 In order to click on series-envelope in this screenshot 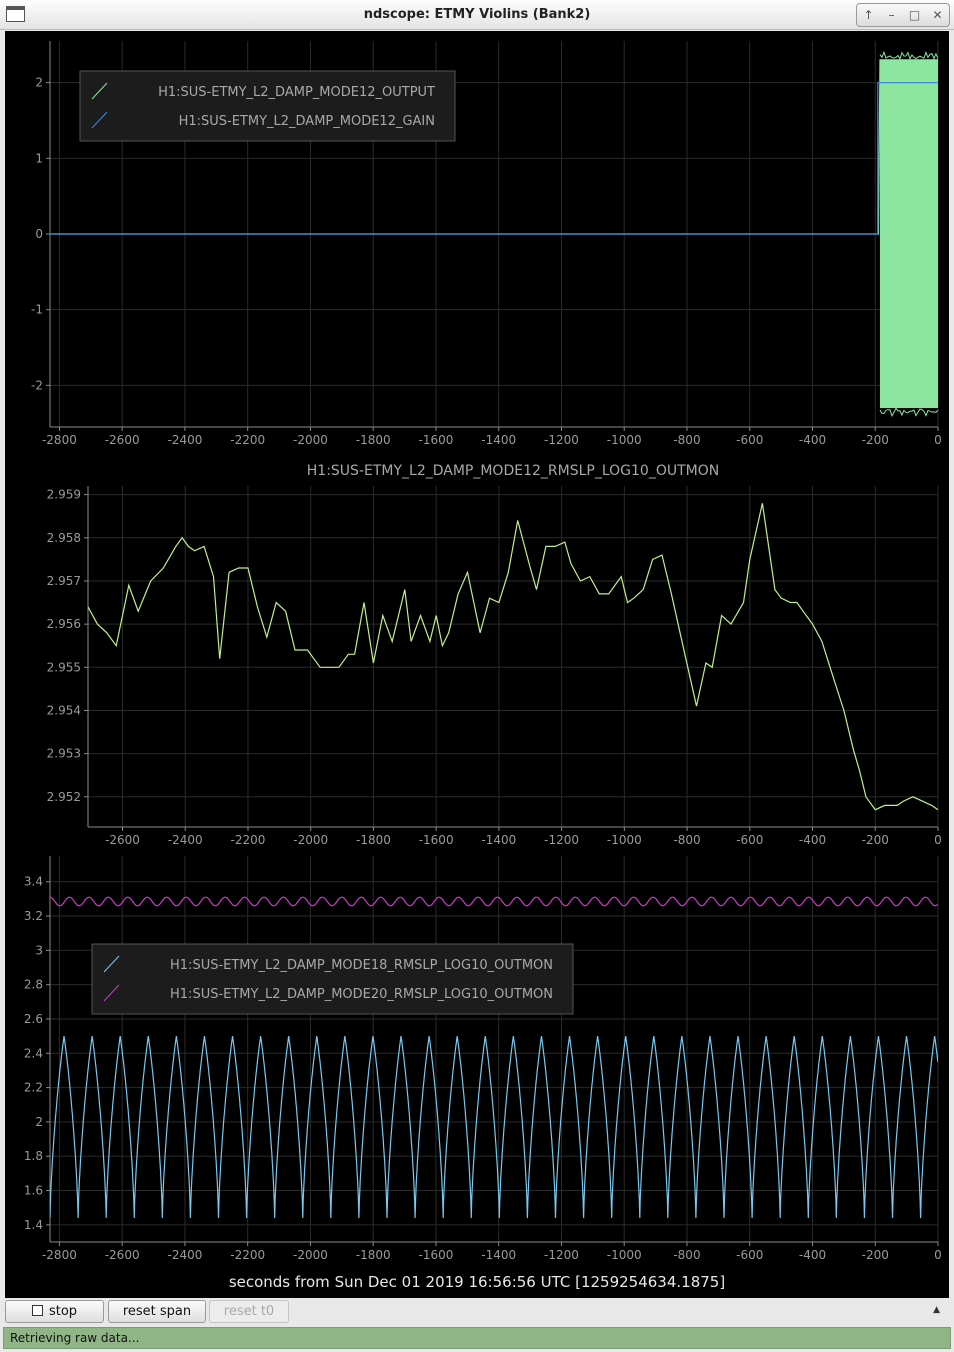, I will do `click(908, 234)`.